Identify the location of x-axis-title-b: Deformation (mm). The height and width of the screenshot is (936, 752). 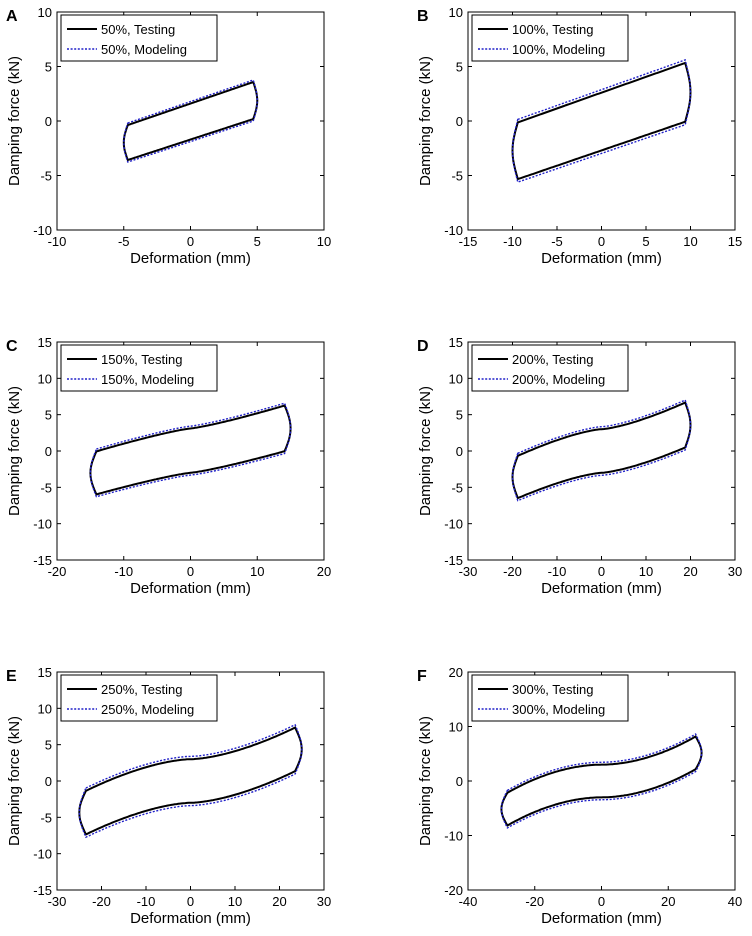
(601, 258).